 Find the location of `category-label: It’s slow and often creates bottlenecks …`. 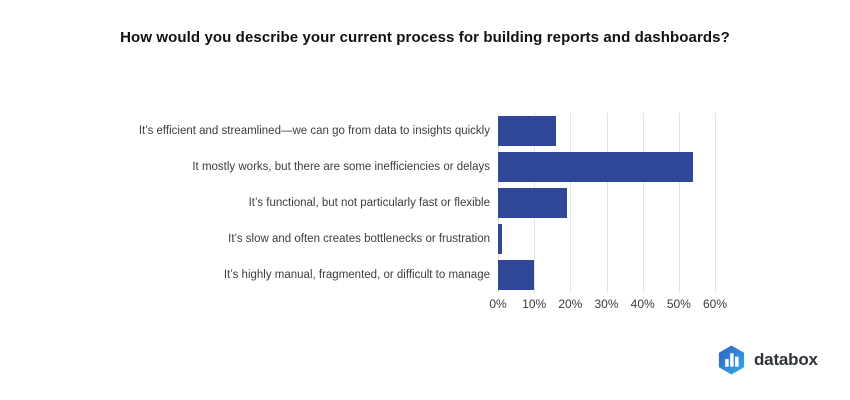

category-label: It’s slow and often creates bottlenecks … is located at coordinates (359, 239).